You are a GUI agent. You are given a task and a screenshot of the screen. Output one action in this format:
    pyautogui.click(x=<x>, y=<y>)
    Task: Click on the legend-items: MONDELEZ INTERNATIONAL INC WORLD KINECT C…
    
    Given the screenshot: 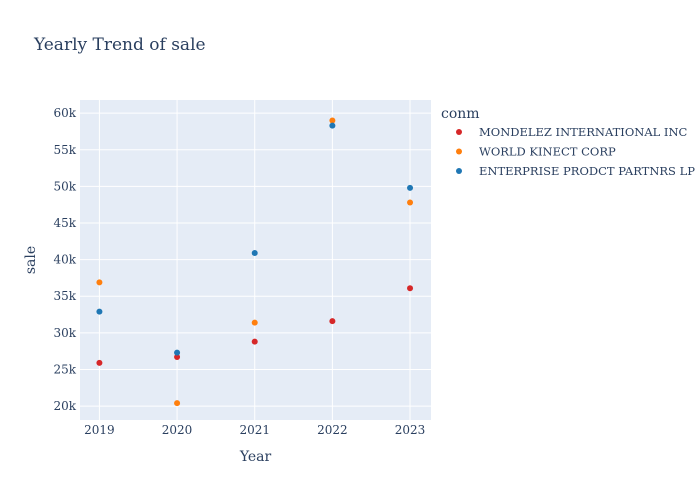 What is the action you would take?
    pyautogui.click(x=575, y=151)
    